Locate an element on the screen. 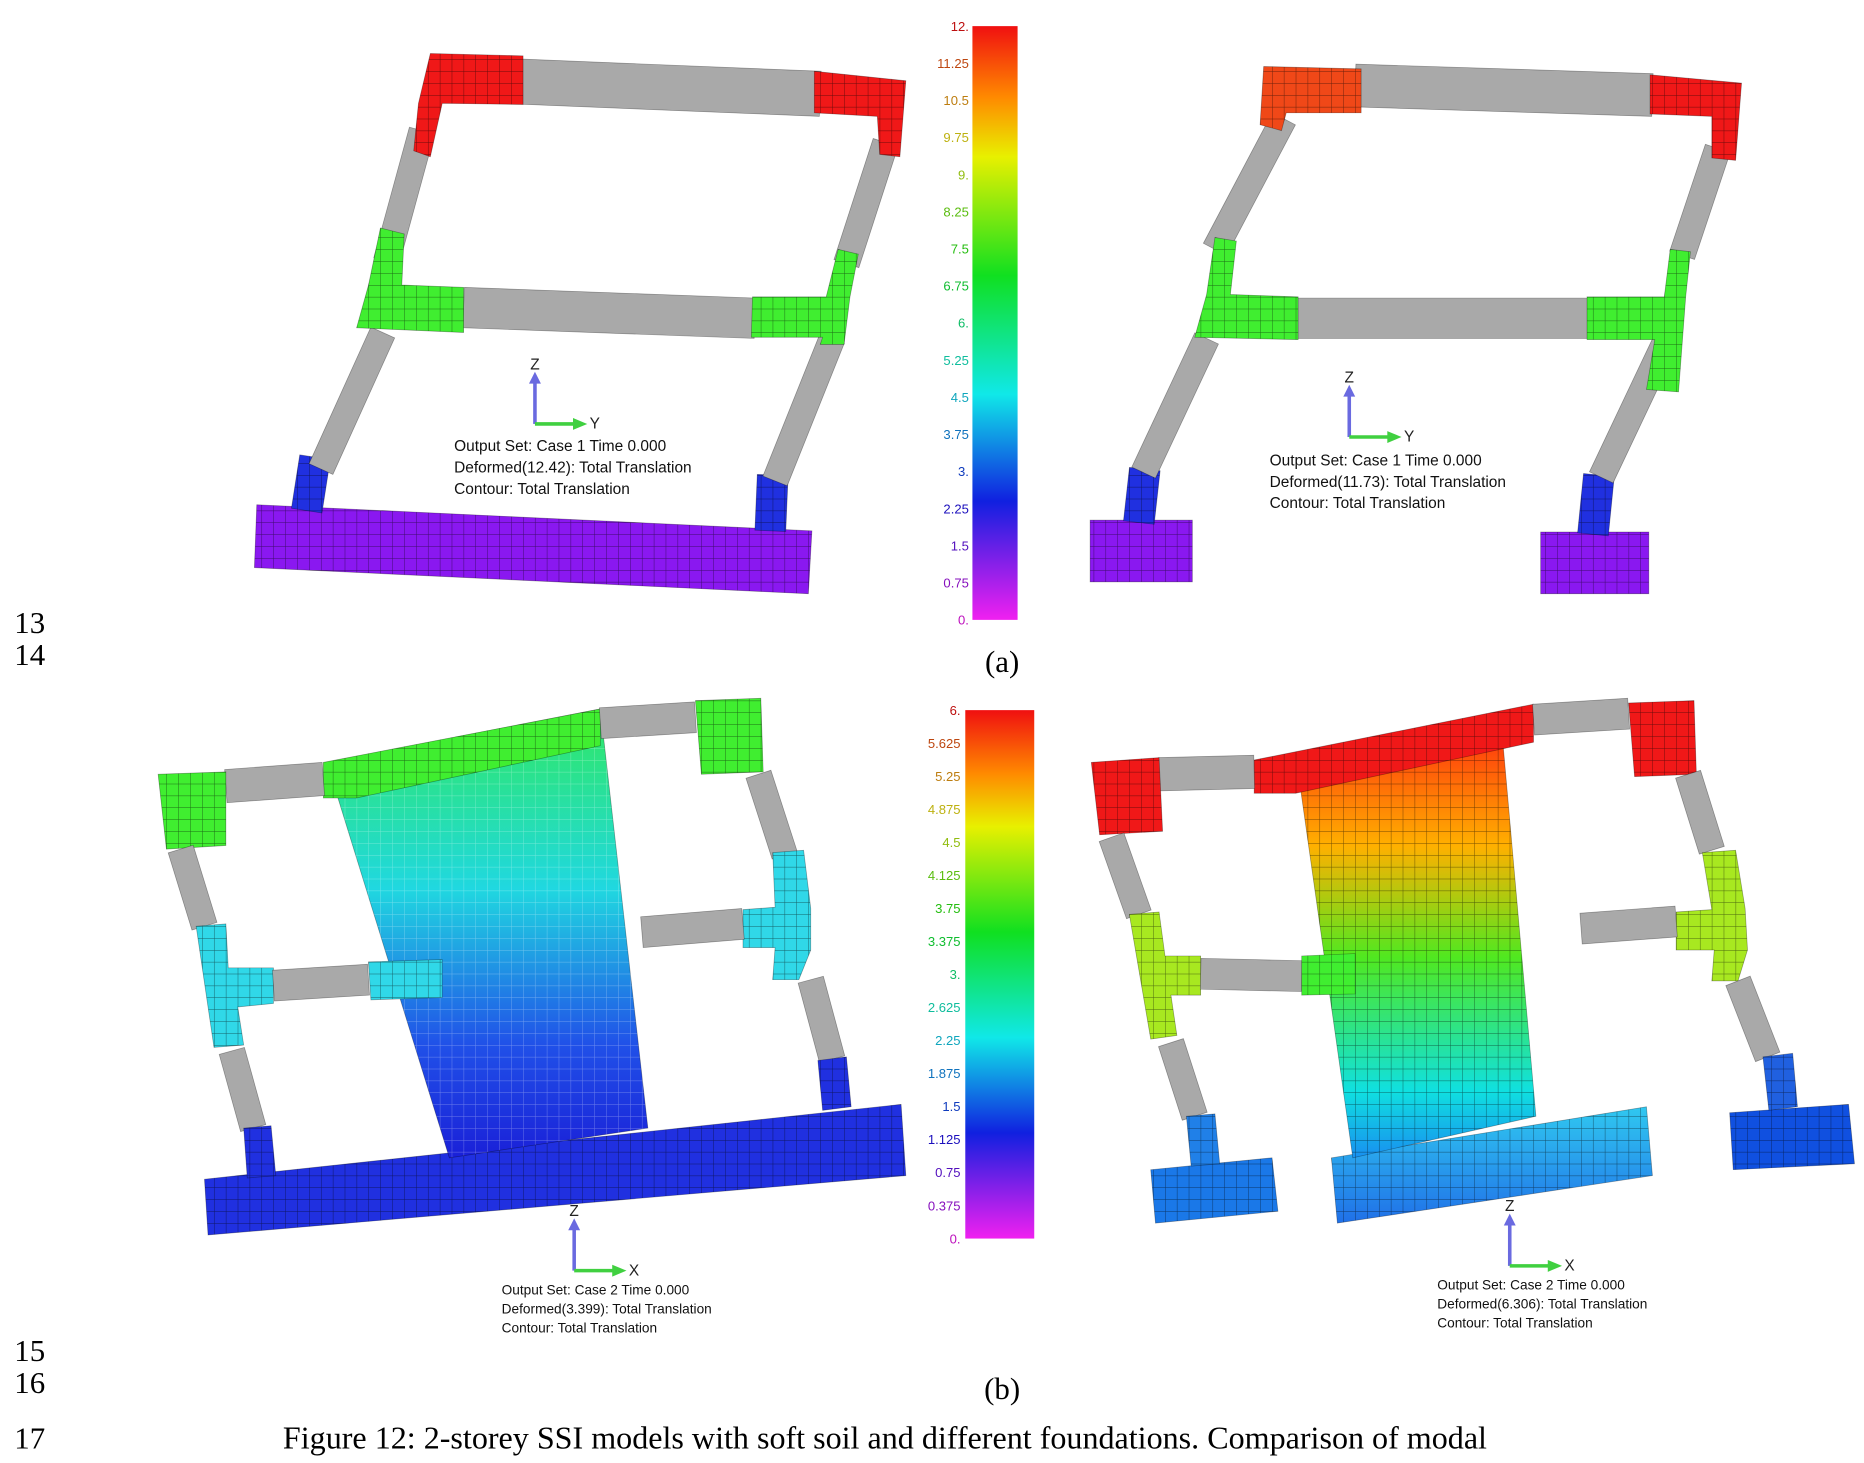  annotation: Deformed(12.42): Total Translation is located at coordinates (573, 468).